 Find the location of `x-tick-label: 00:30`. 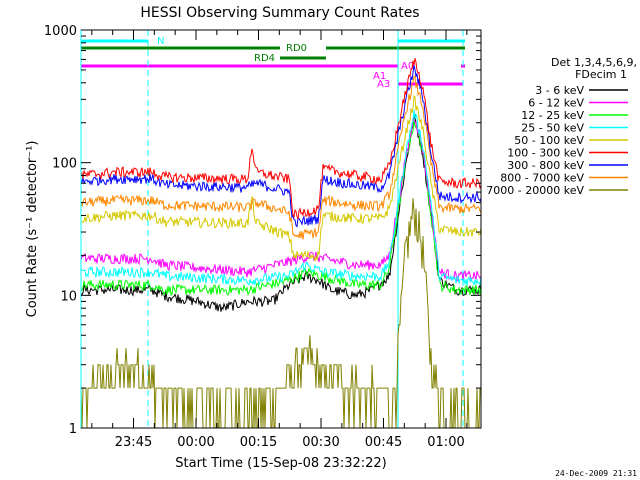

x-tick-label: 00:30 is located at coordinates (320, 442).